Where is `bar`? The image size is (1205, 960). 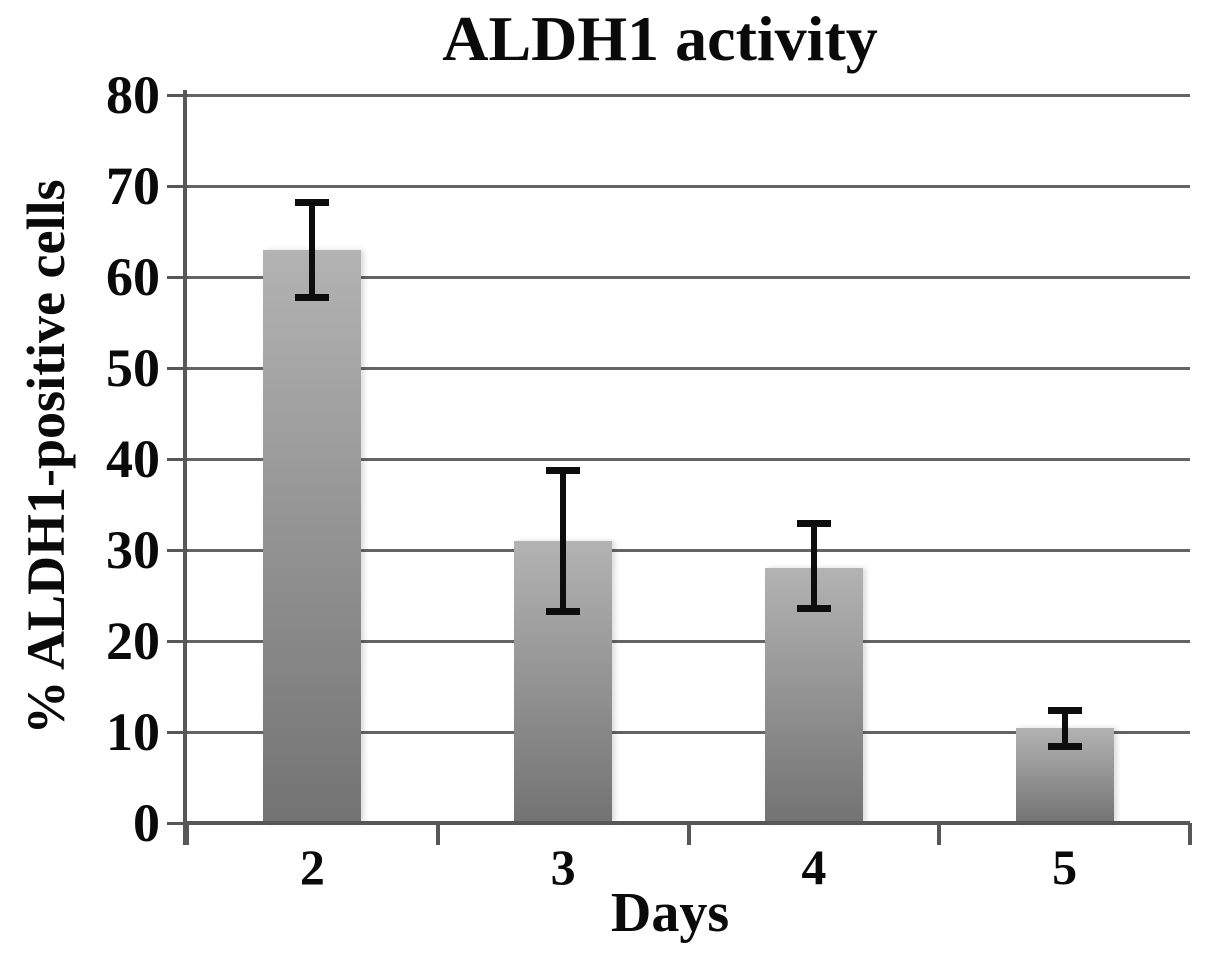 bar is located at coordinates (312, 536).